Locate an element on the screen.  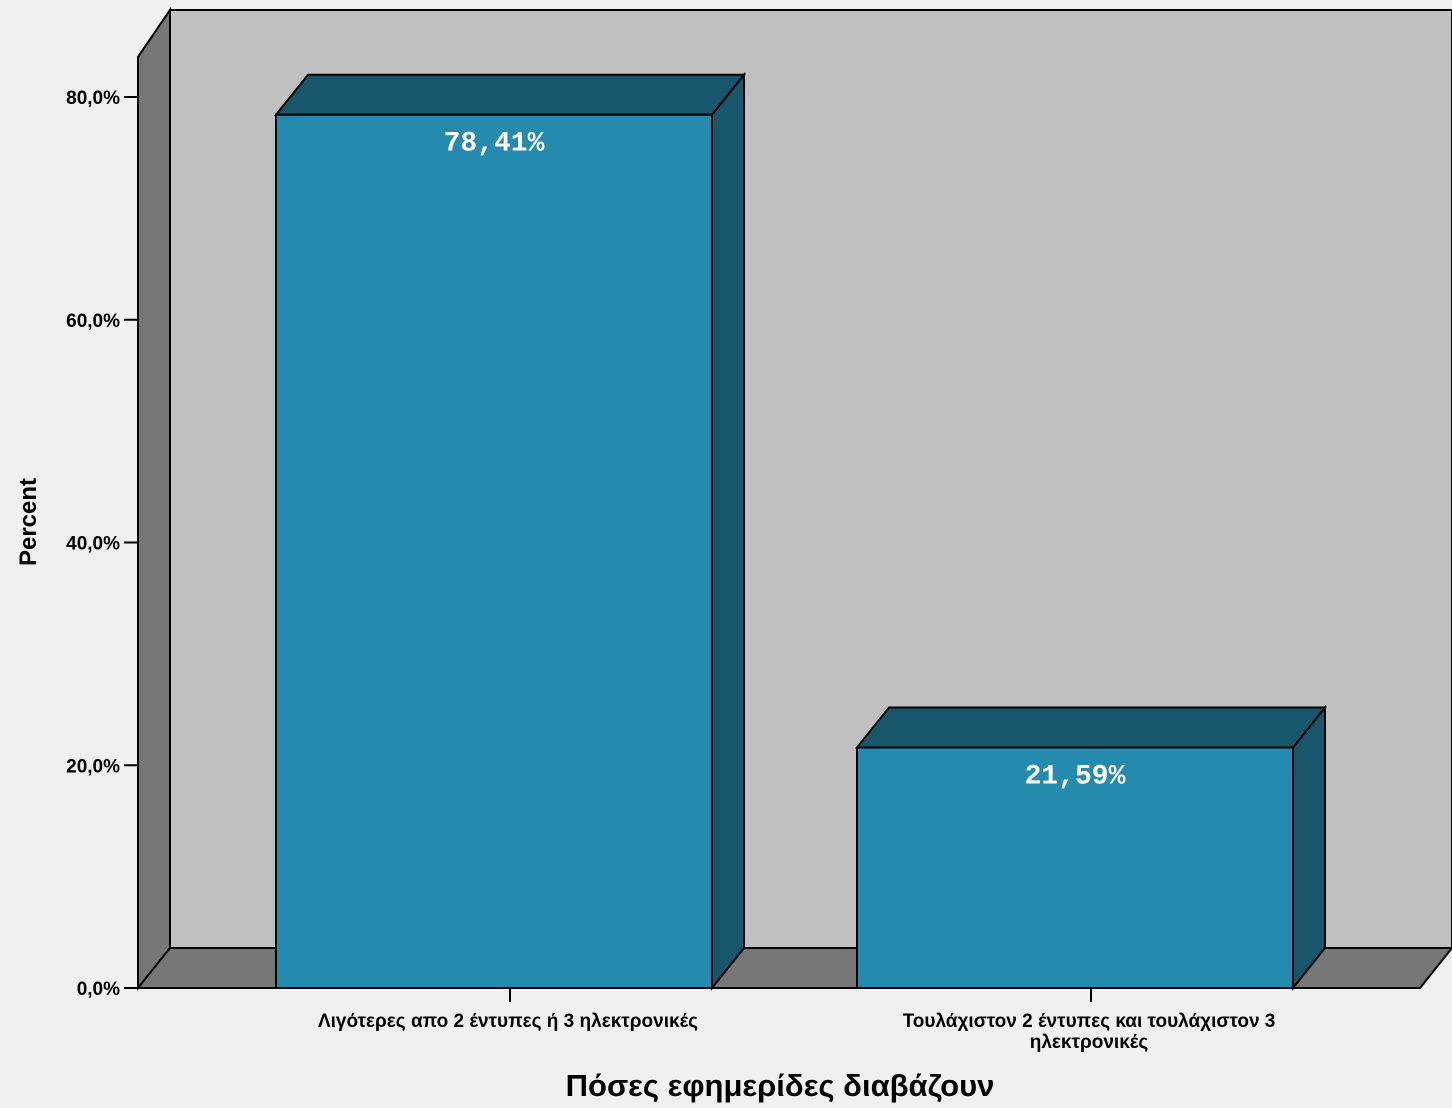
y-tick-label: 0,0% is located at coordinates (98, 989).